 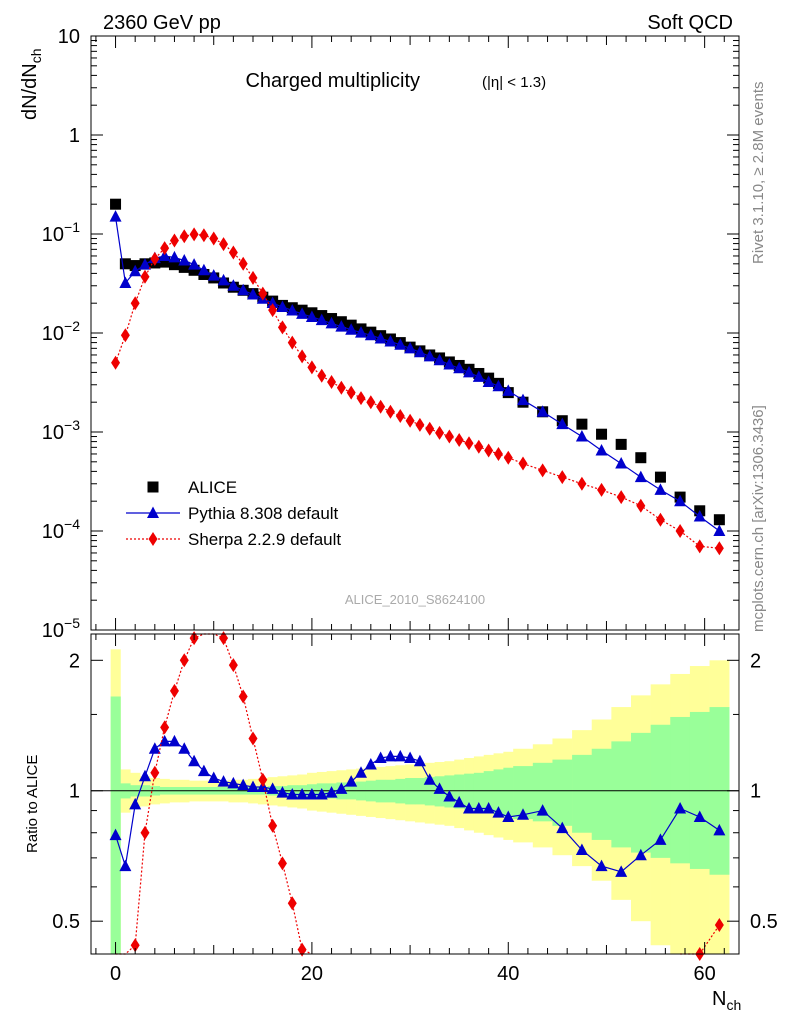 What do you see at coordinates (153, 539) in the screenshot?
I see `legend-sherpa-marker` at bounding box center [153, 539].